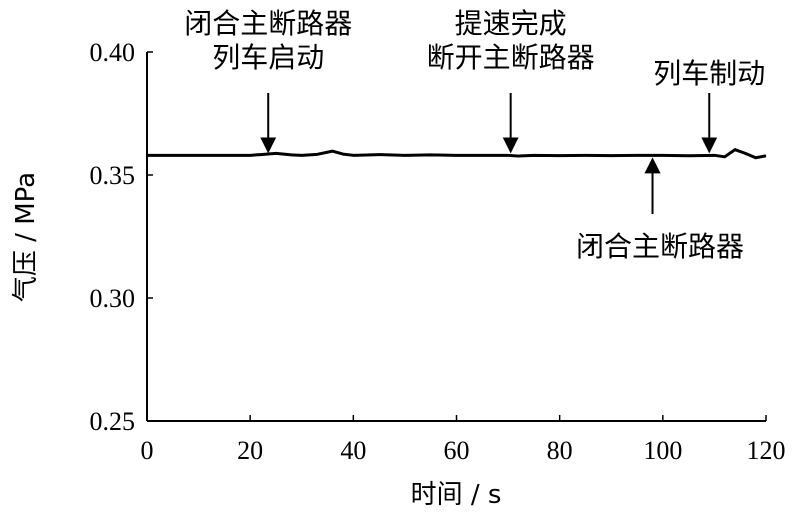  Describe the element at coordinates (511, 23) in the screenshot. I see `annotation-label: 提速完成` at that location.